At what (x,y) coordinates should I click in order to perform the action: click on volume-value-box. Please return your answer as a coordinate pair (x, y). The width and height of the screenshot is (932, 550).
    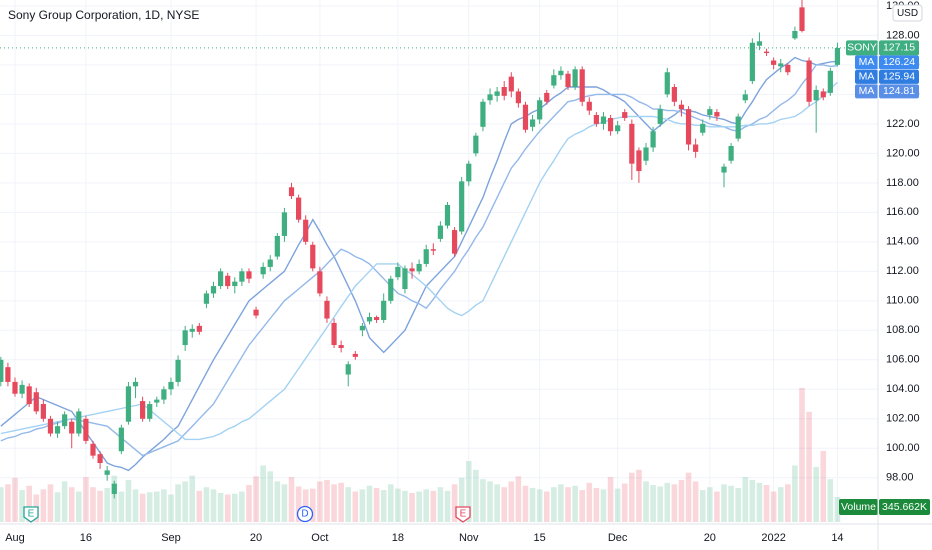
    Looking at the image, I should click on (904, 507).